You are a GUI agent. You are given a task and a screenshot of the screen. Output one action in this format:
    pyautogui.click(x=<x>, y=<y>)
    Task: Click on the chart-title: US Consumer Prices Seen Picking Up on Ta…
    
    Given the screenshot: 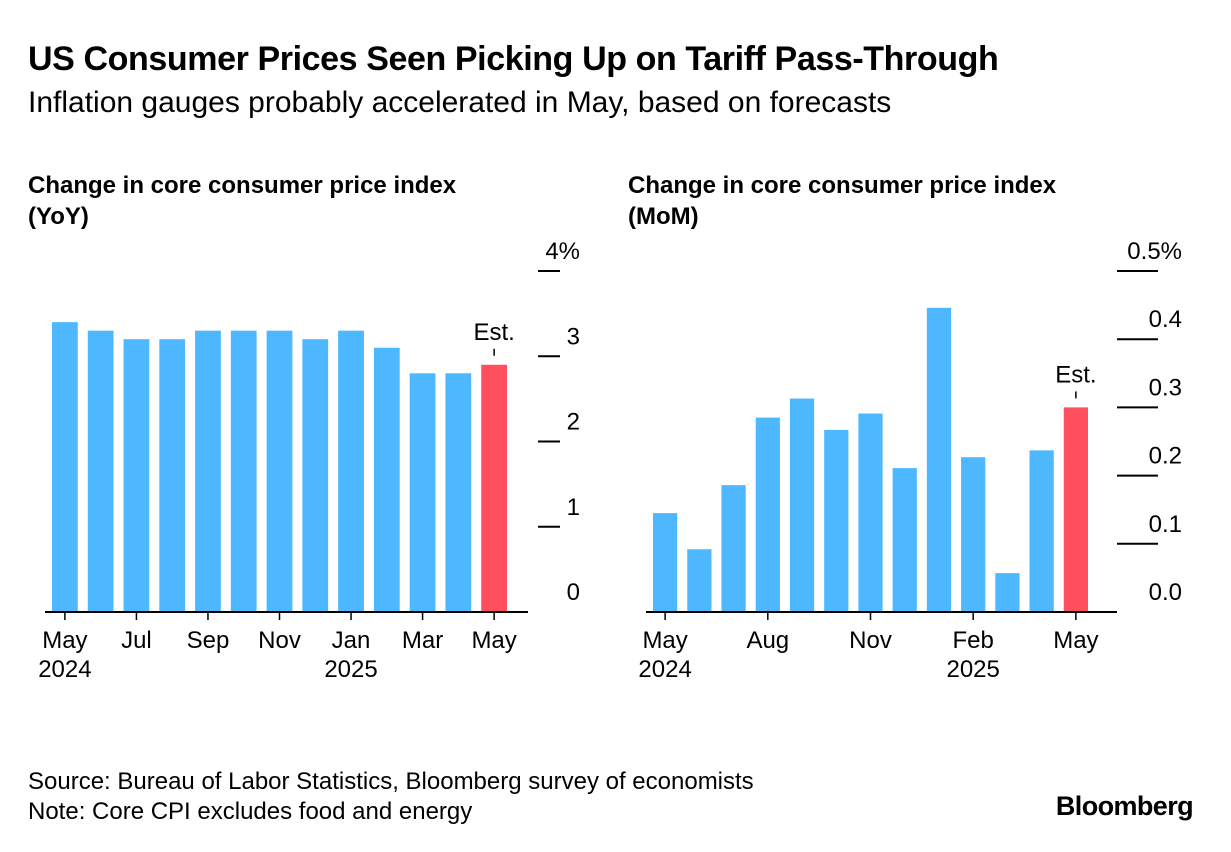 What is the action you would take?
    pyautogui.click(x=513, y=59)
    